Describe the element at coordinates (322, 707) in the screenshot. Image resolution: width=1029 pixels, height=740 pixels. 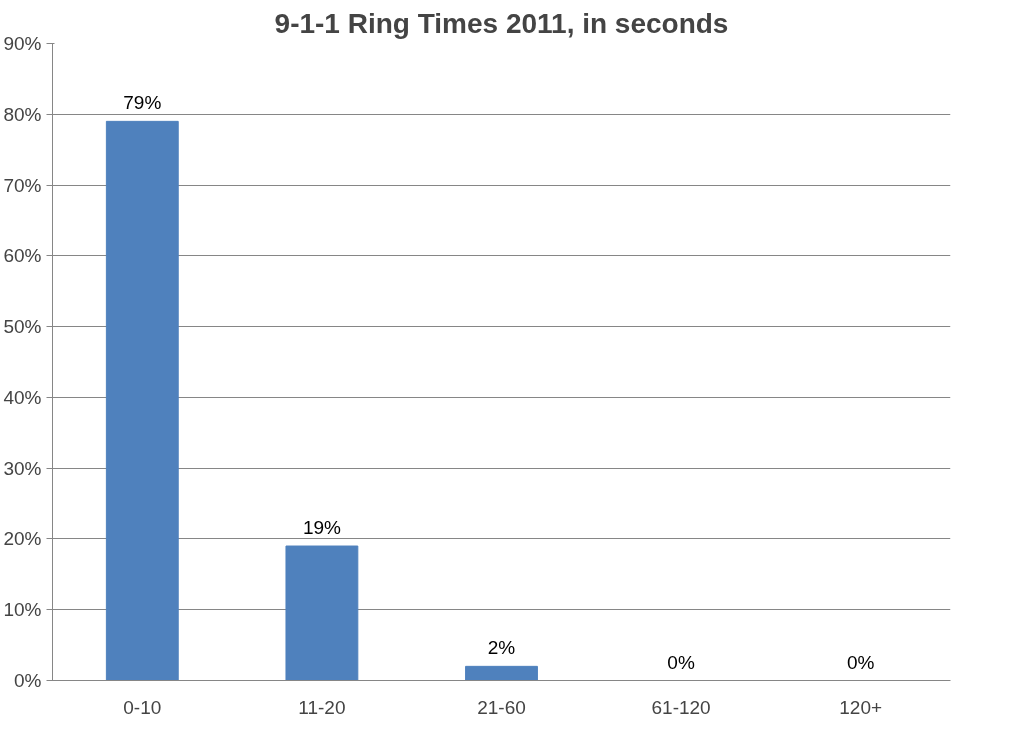
I see `x-tick-label: 11-20` at that location.